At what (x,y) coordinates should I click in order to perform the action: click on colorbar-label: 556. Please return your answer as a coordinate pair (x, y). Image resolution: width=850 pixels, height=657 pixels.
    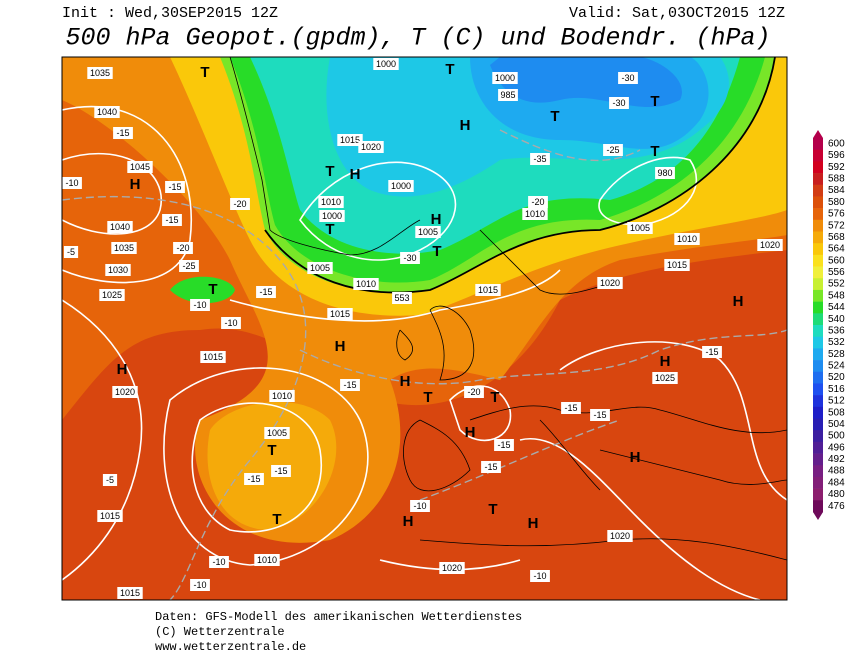
    Looking at the image, I should click on (836, 272).